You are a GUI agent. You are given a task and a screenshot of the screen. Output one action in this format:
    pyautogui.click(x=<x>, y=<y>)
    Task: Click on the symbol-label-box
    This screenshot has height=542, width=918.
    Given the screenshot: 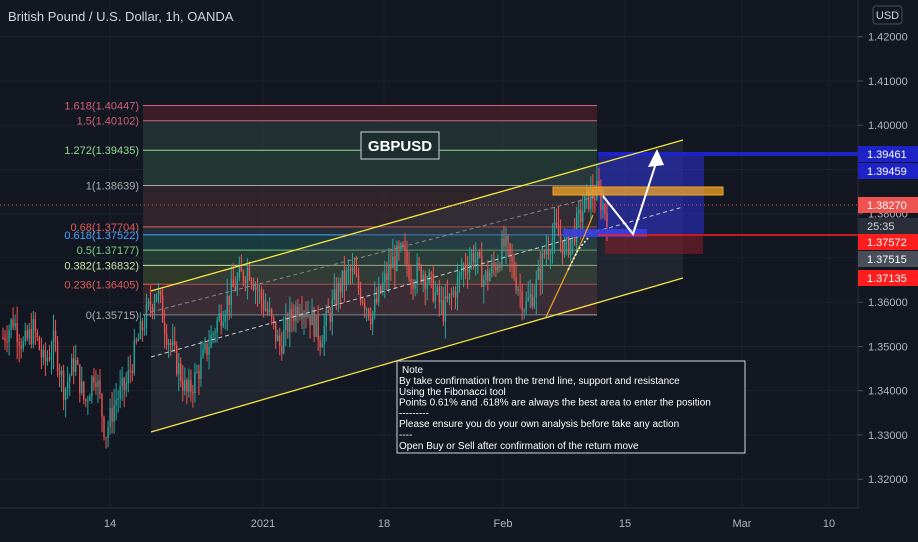 What is the action you would take?
    pyautogui.click(x=400, y=145)
    